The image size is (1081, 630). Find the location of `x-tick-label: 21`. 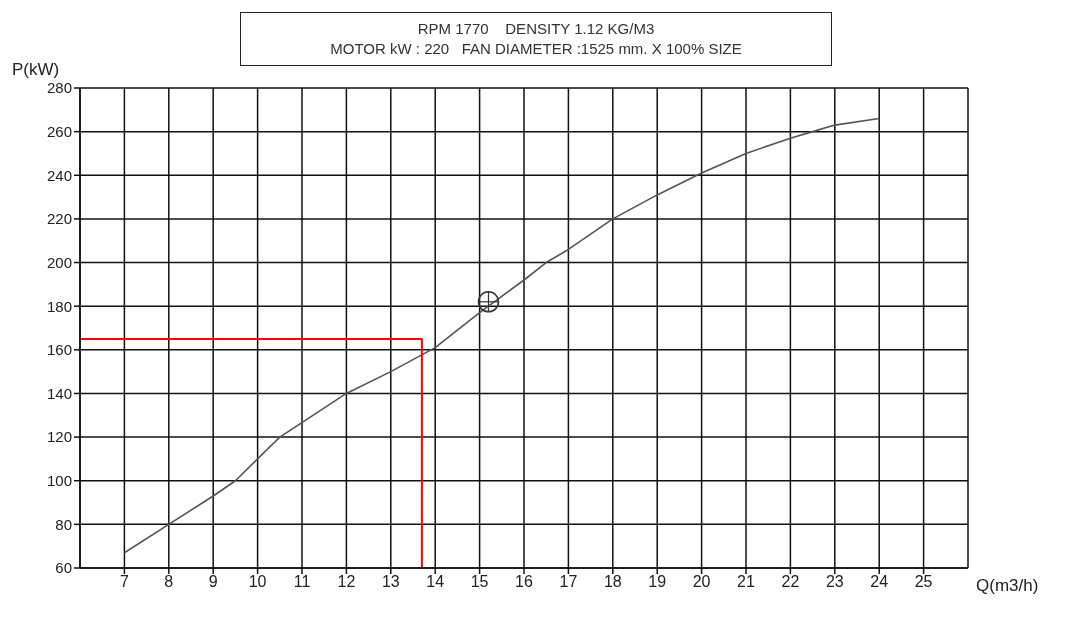

x-tick-label: 21 is located at coordinates (746, 582).